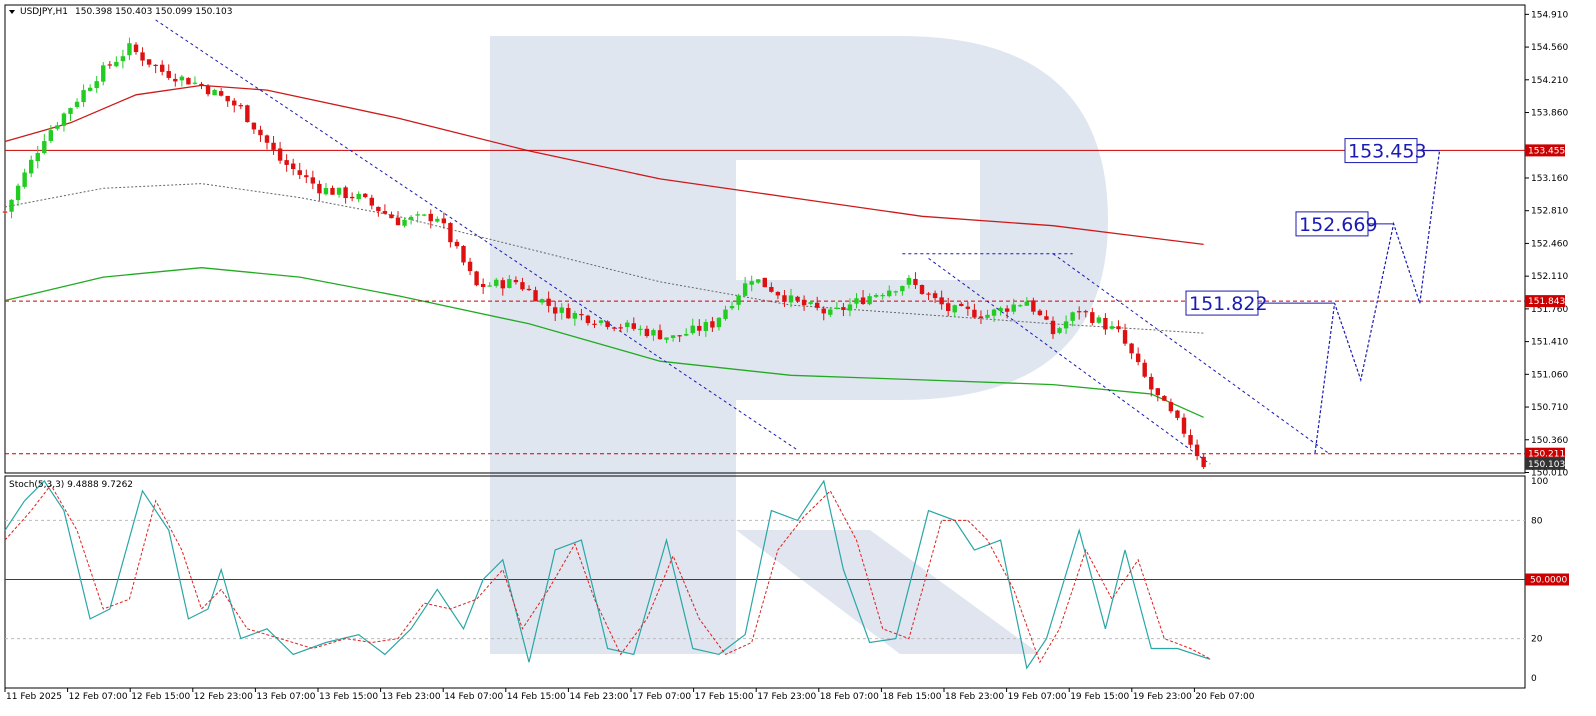 The image size is (1596, 716). What do you see at coordinates (411, 697) in the screenshot?
I see `time-tick-label: 13 Feb 23:00` at bounding box center [411, 697].